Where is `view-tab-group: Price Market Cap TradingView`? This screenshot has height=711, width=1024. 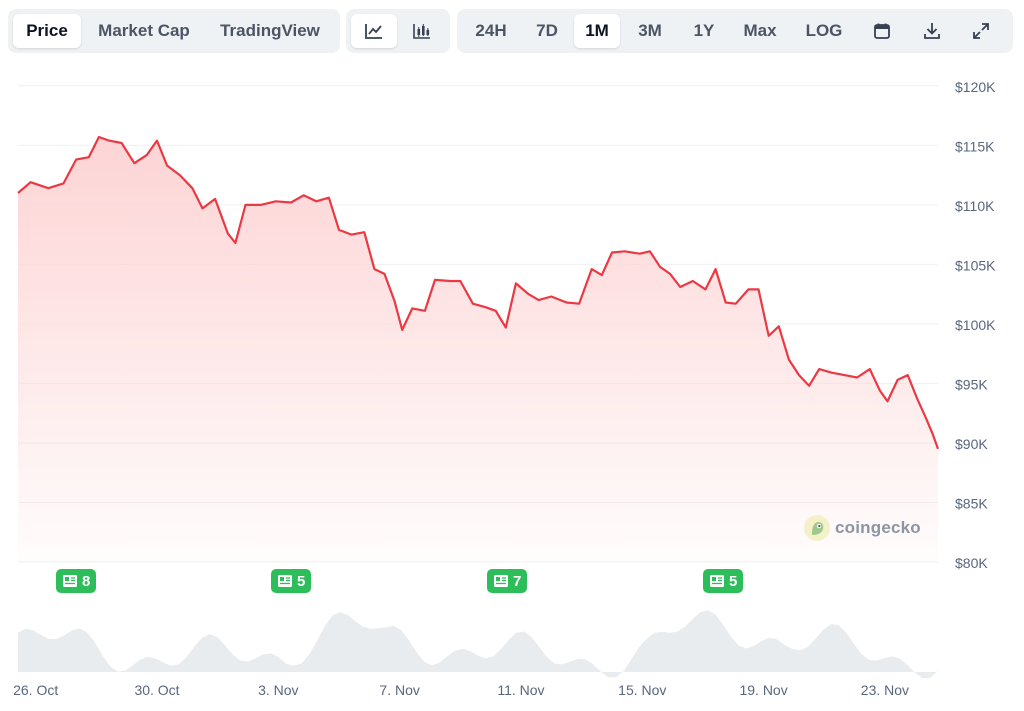
view-tab-group: Price Market Cap TradingView is located at coordinates (174, 31).